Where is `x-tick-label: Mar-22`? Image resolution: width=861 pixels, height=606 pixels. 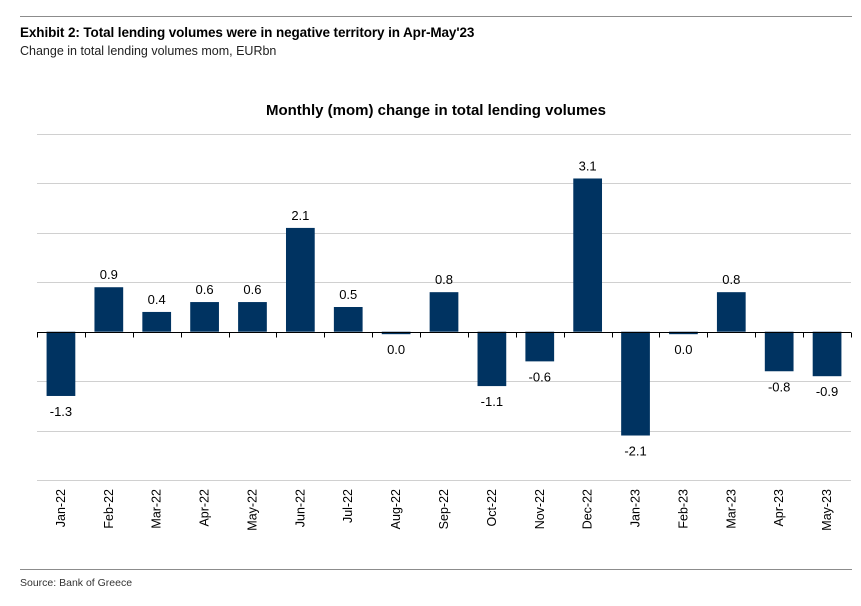
x-tick-label: Mar-22 is located at coordinates (157, 509).